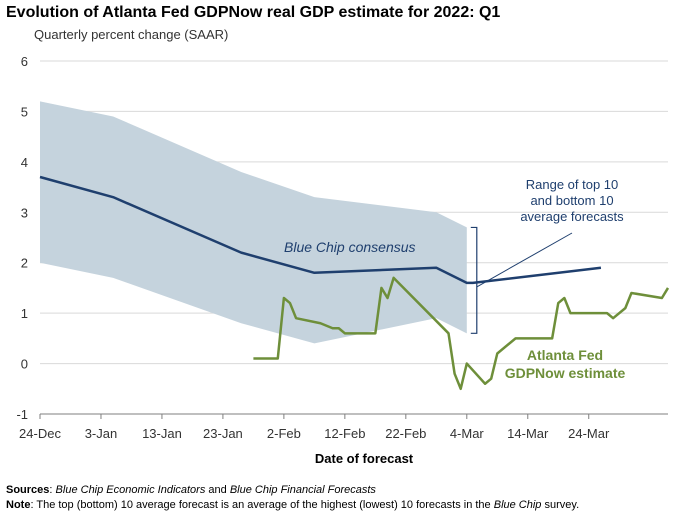 The image size is (695, 521). Describe the element at coordinates (364, 458) in the screenshot. I see `x-axis-title: Date of forecast` at that location.